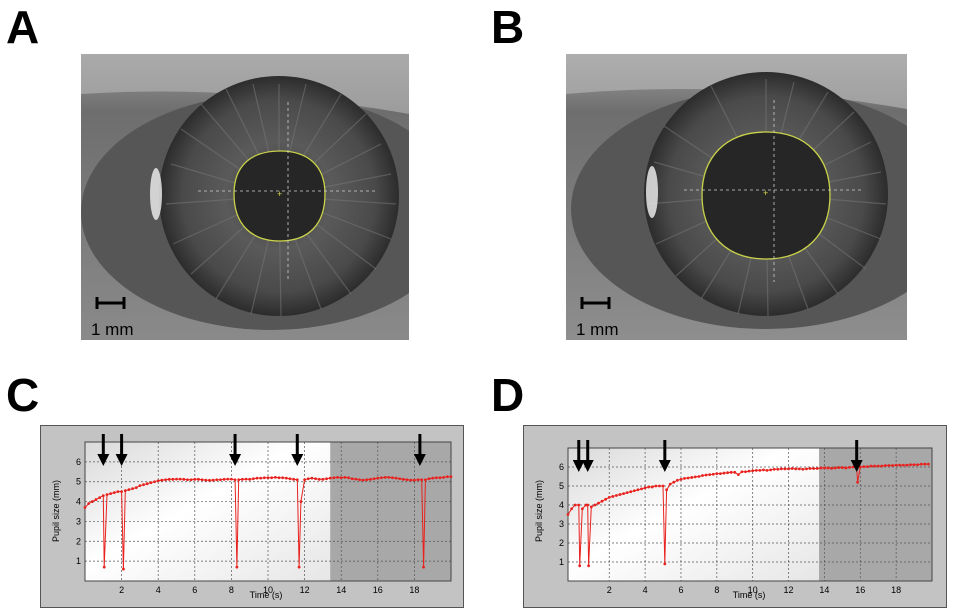 Image resolution: width=954 pixels, height=616 pixels. I want to click on y-tick-label: 6, so click(561, 467).